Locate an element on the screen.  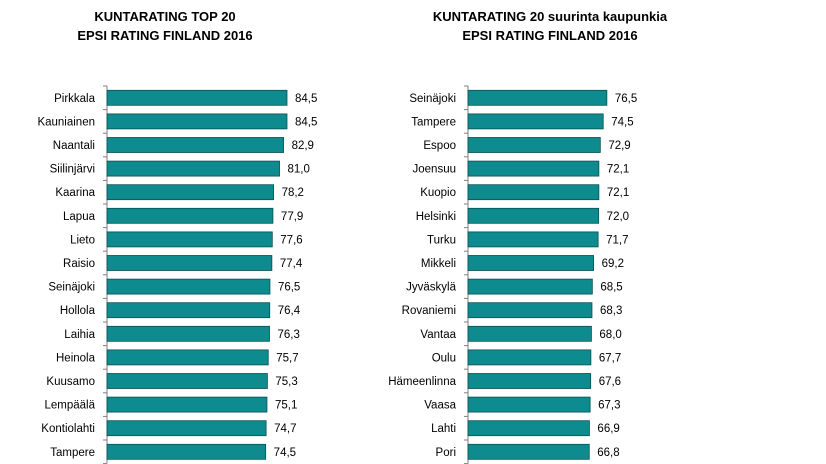
right-category-label: Jyväskylä is located at coordinates (431, 288).